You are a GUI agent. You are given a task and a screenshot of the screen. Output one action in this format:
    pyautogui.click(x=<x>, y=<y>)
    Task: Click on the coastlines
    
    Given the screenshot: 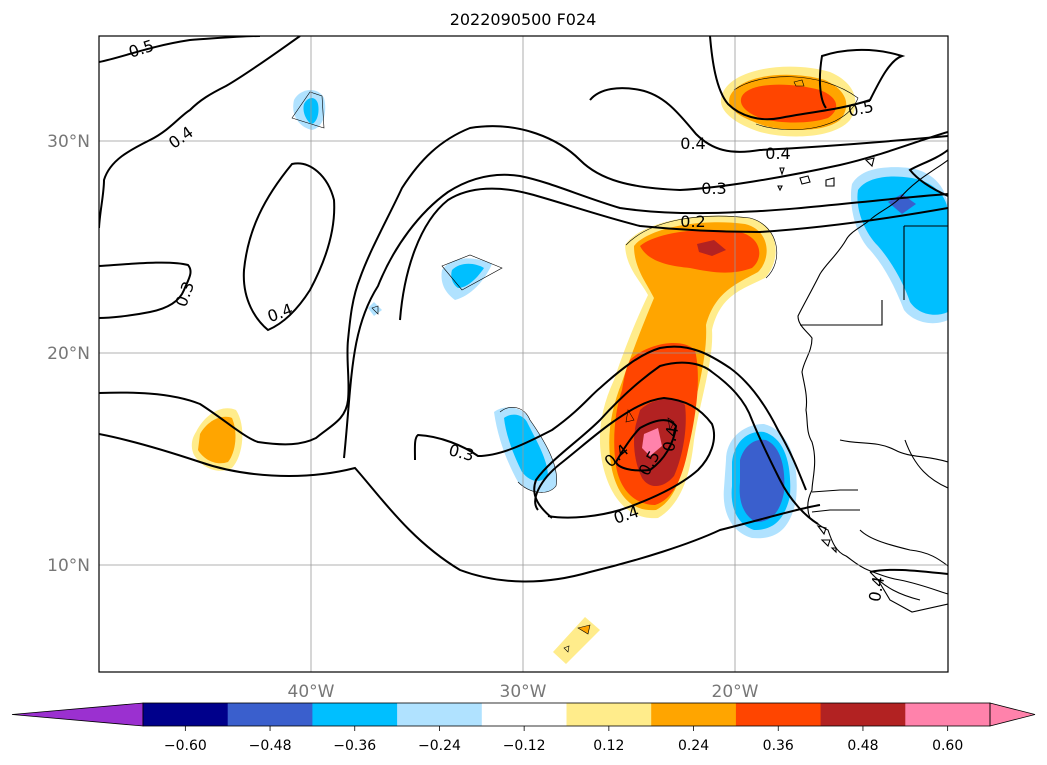 What is the action you would take?
    pyautogui.click(x=862, y=385)
    